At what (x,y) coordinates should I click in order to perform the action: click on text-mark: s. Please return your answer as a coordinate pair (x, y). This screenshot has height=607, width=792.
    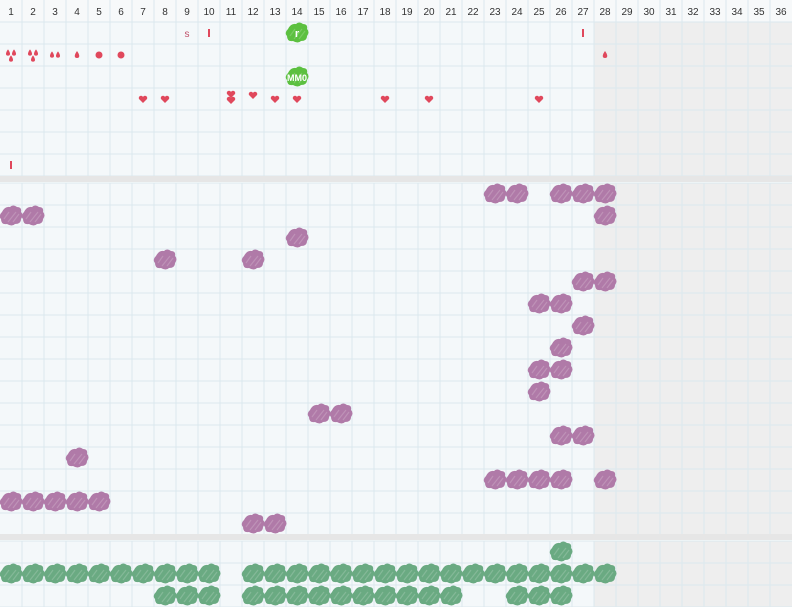
    Looking at the image, I should click on (187, 34).